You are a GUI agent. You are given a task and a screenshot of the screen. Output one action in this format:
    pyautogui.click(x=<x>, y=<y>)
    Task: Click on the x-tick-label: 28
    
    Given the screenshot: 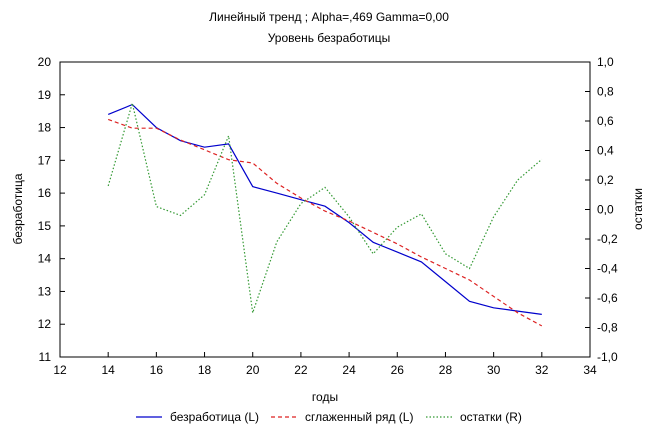 What is the action you would take?
    pyautogui.click(x=446, y=370)
    